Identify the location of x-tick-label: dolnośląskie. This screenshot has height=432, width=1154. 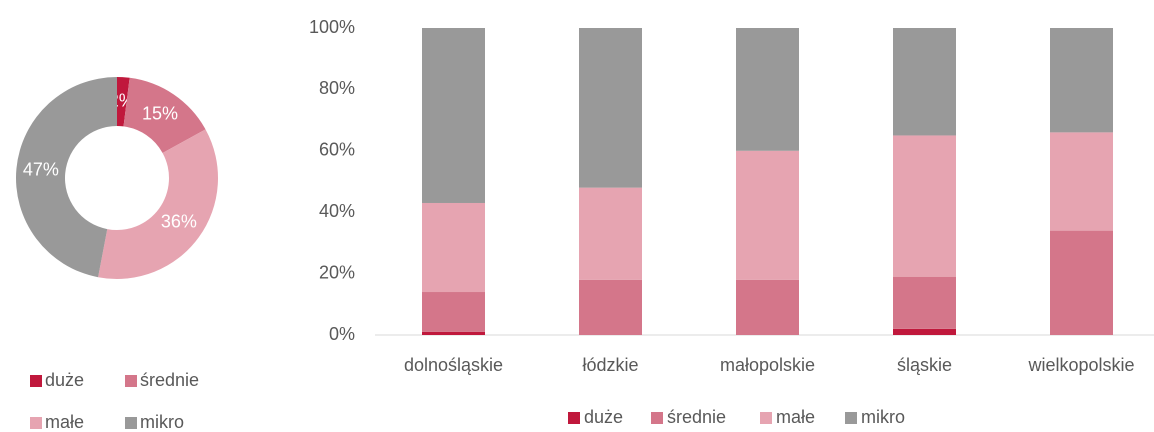
(453, 365).